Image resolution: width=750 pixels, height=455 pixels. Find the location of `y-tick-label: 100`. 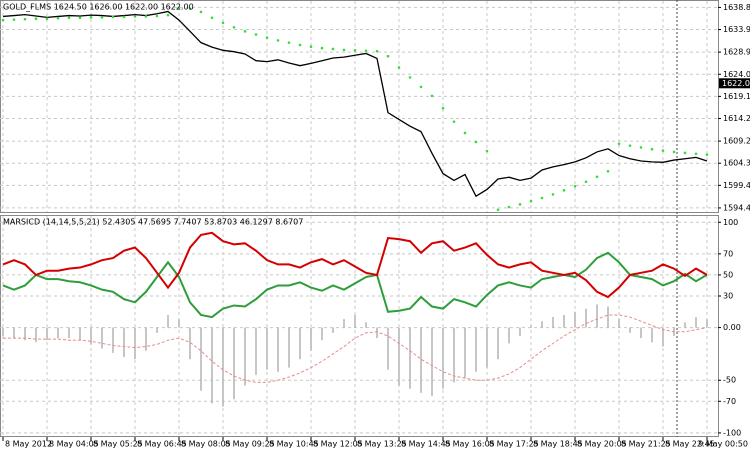

y-tick-label: 100 is located at coordinates (730, 222).